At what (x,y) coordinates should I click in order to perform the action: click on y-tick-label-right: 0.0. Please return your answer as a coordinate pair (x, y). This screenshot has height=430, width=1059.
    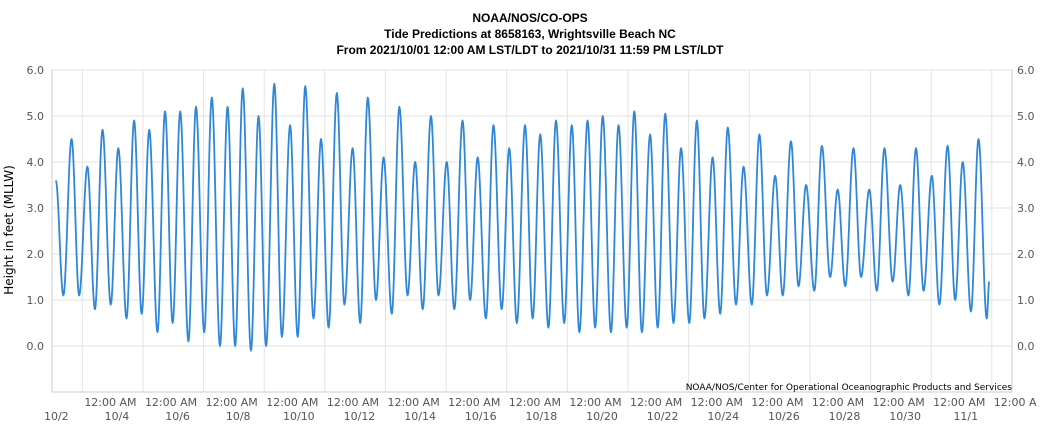
    Looking at the image, I should click on (1026, 346).